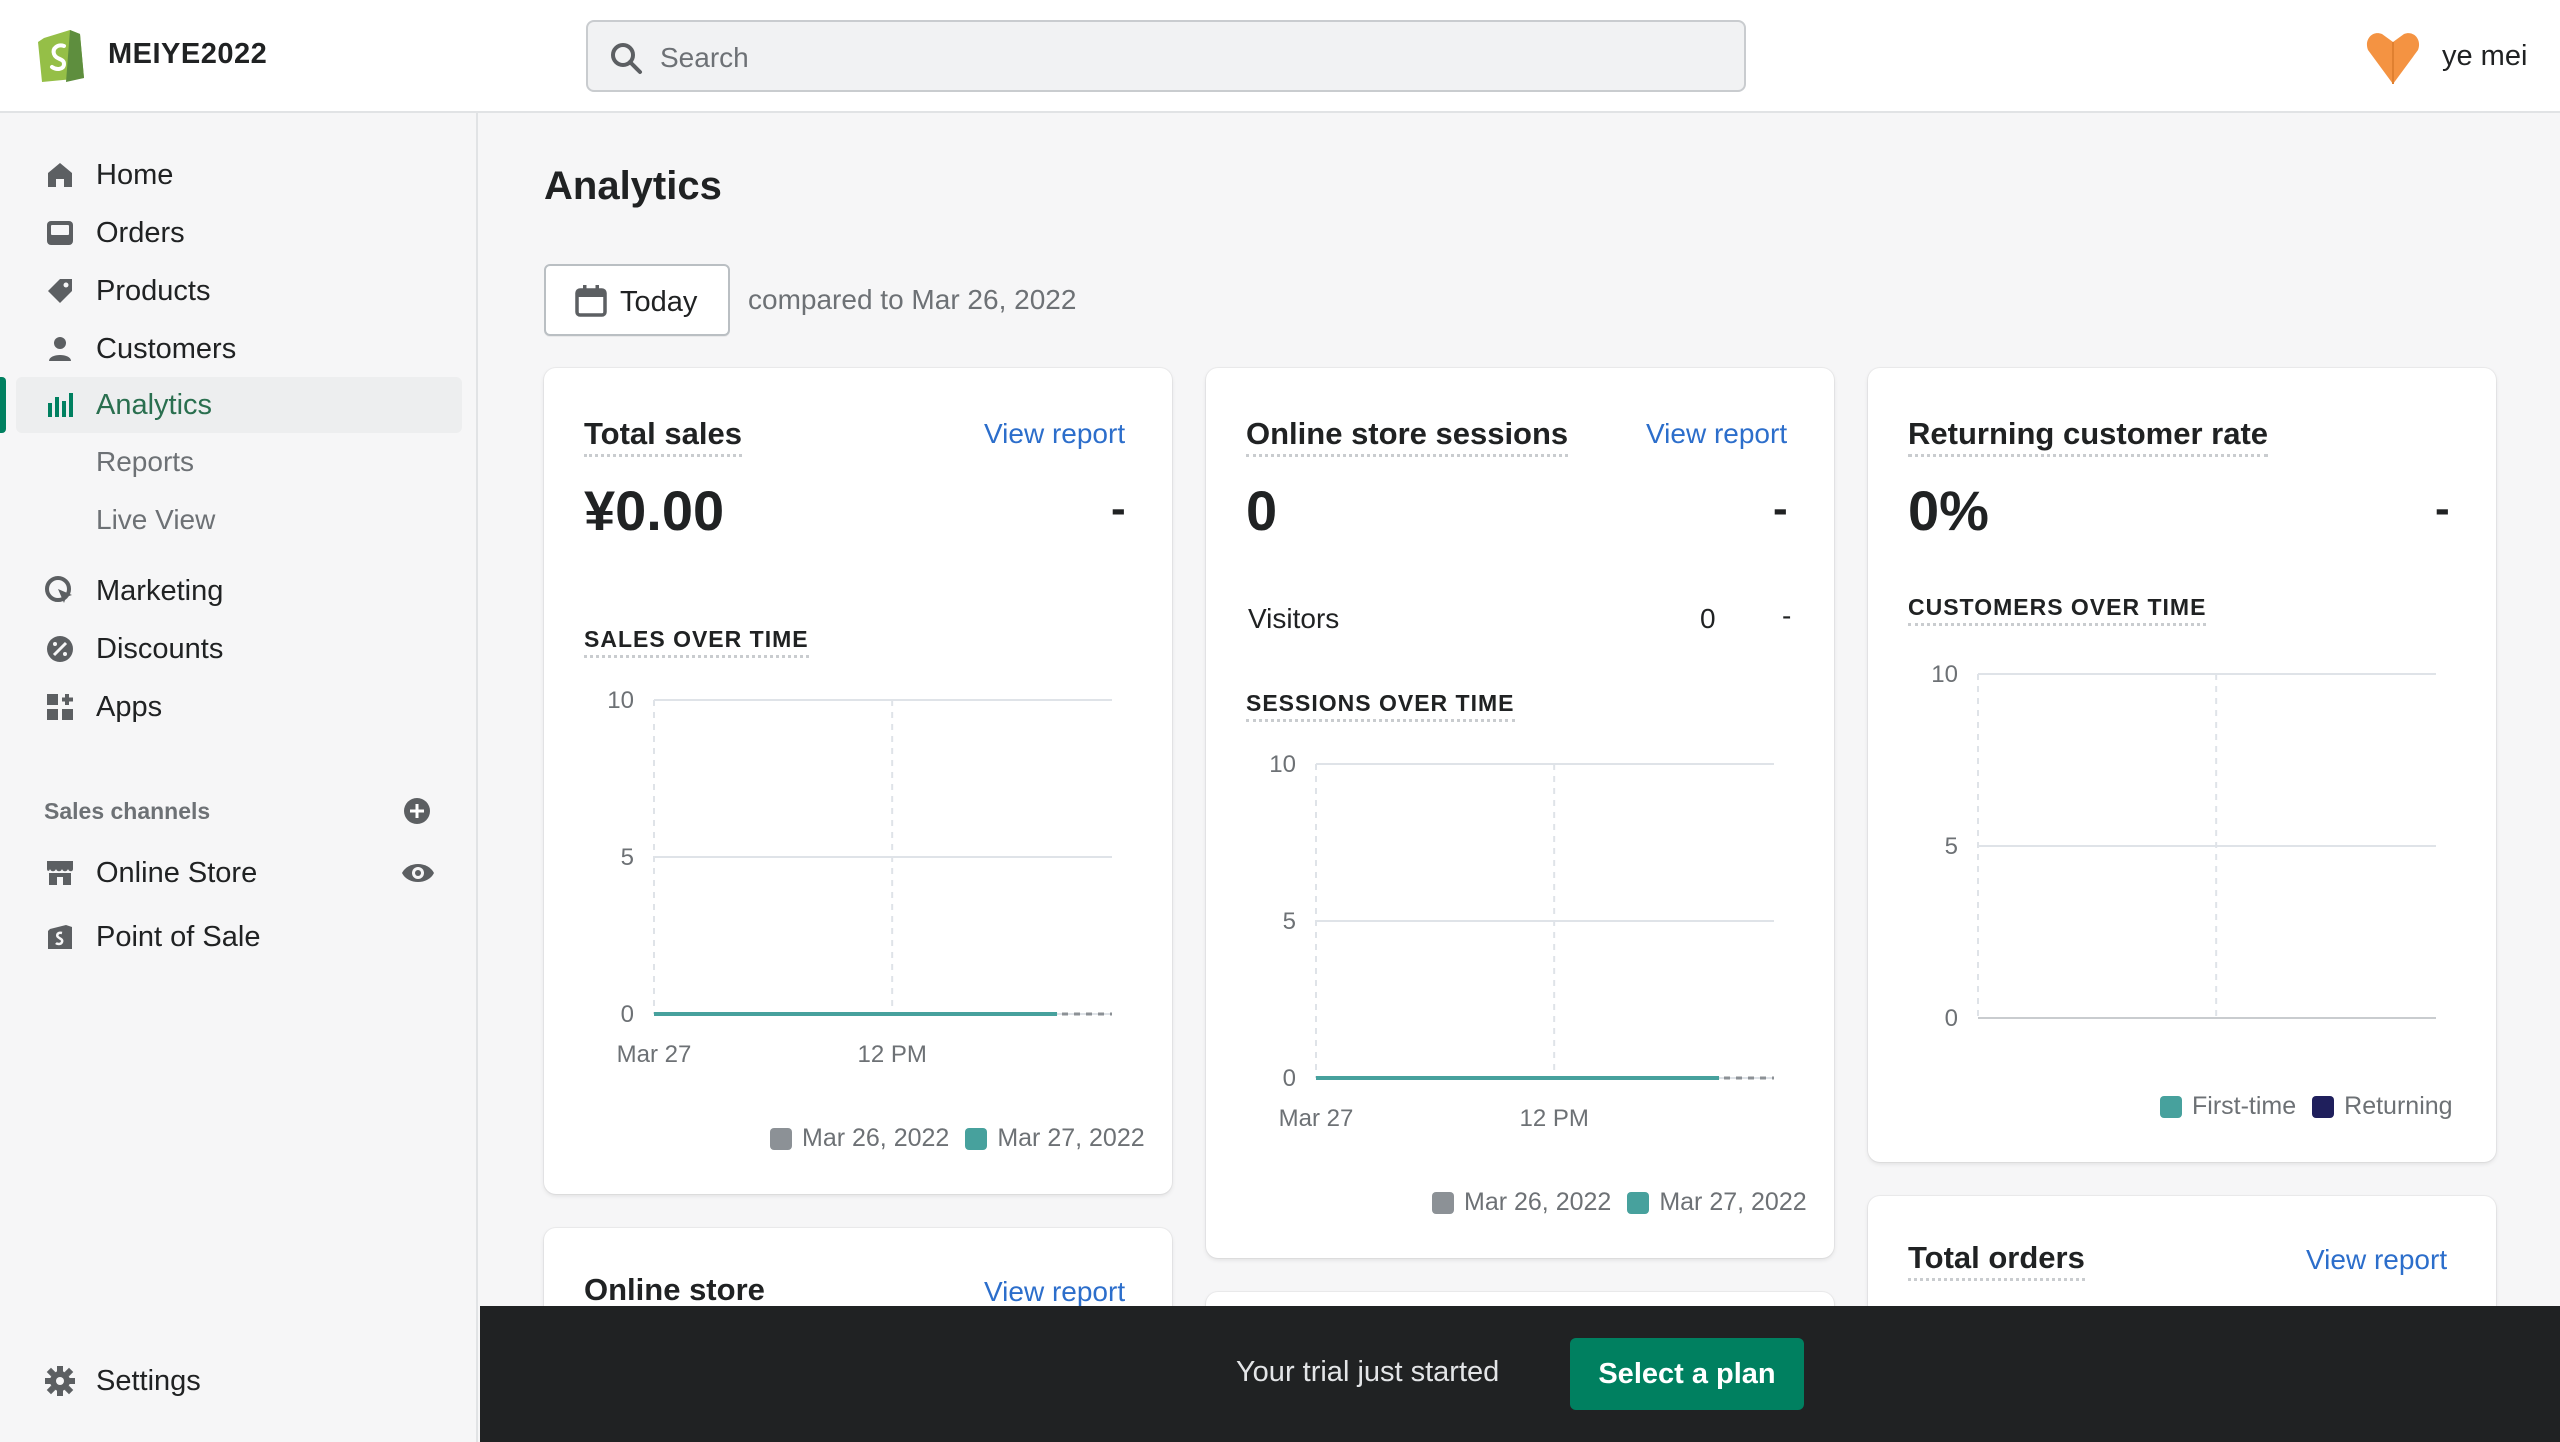 The height and width of the screenshot is (1442, 2560). Describe the element at coordinates (145, 461) in the screenshot. I see `sidebar-subitem-reports: Reports` at that location.